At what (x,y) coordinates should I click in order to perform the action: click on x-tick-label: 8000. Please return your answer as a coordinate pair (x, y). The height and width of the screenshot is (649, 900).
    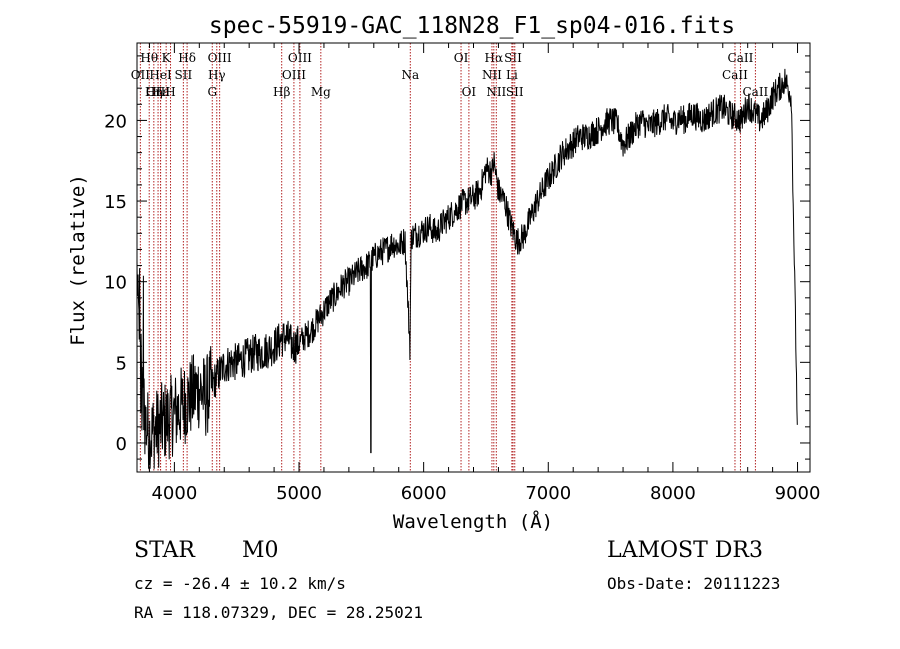
    Looking at the image, I should click on (673, 493).